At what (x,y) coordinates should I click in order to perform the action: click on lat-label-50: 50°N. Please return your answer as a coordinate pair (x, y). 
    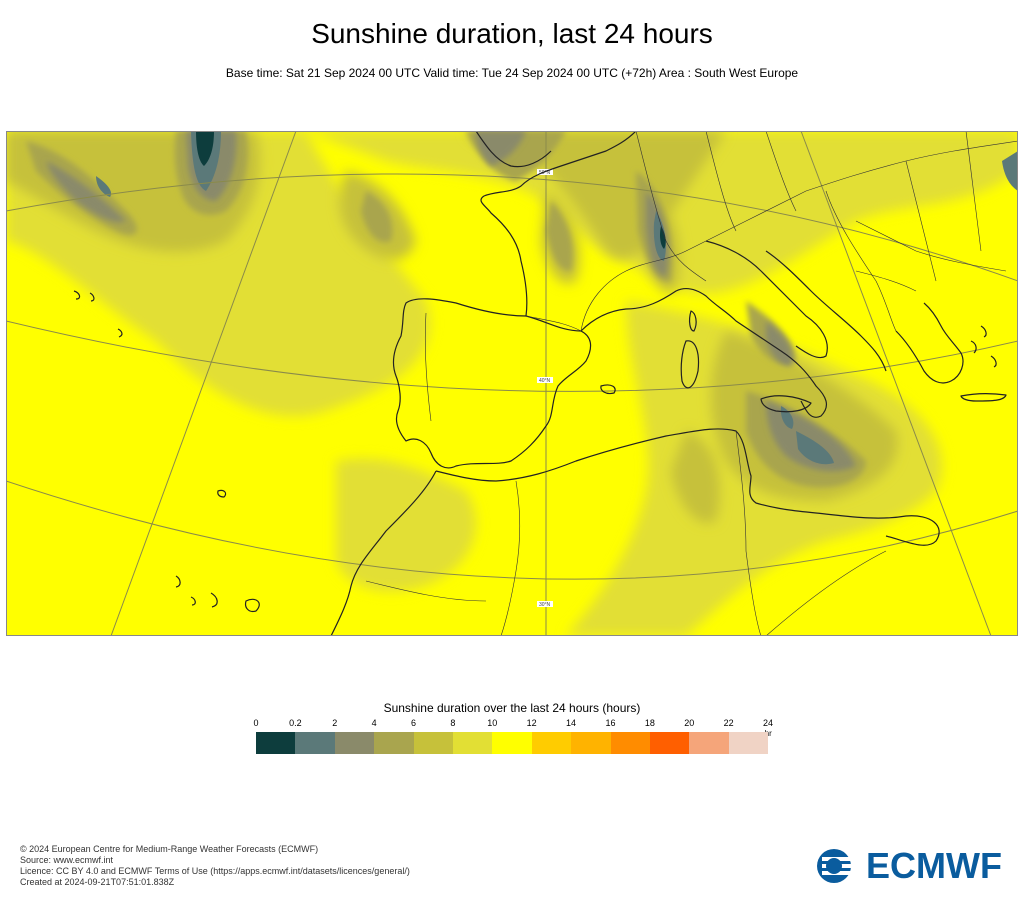
    Looking at the image, I should click on (545, 173).